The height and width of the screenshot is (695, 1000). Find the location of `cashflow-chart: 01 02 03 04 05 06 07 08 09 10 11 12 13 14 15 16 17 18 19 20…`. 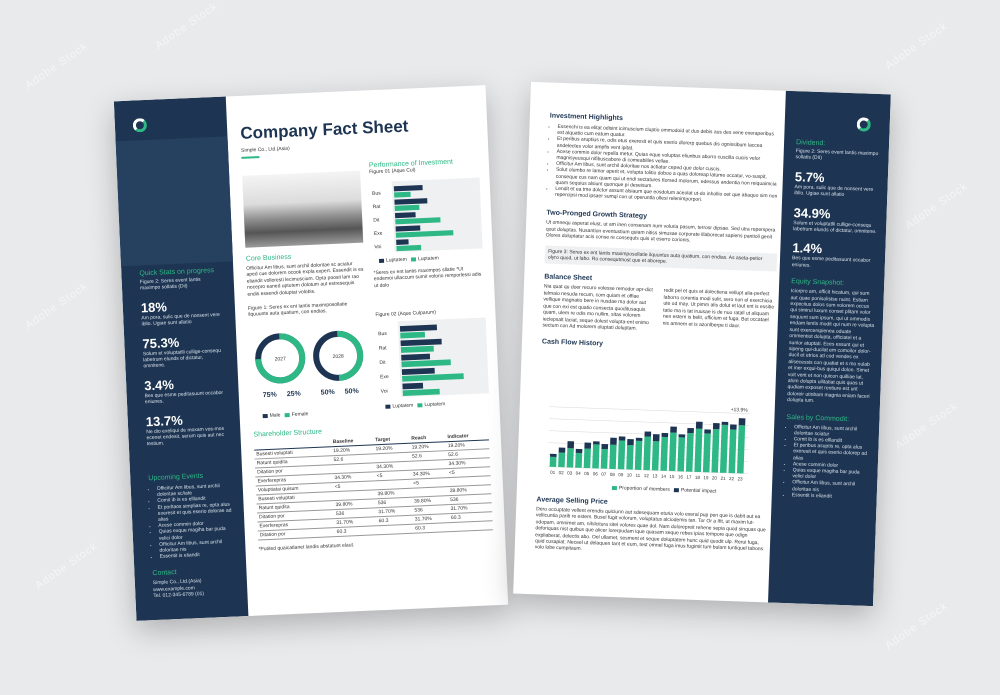

cashflow-chart: 01 02 03 04 05 06 07 08 09 10 11 12 13 14 15 16 17 18 19 20… is located at coordinates (648, 444).